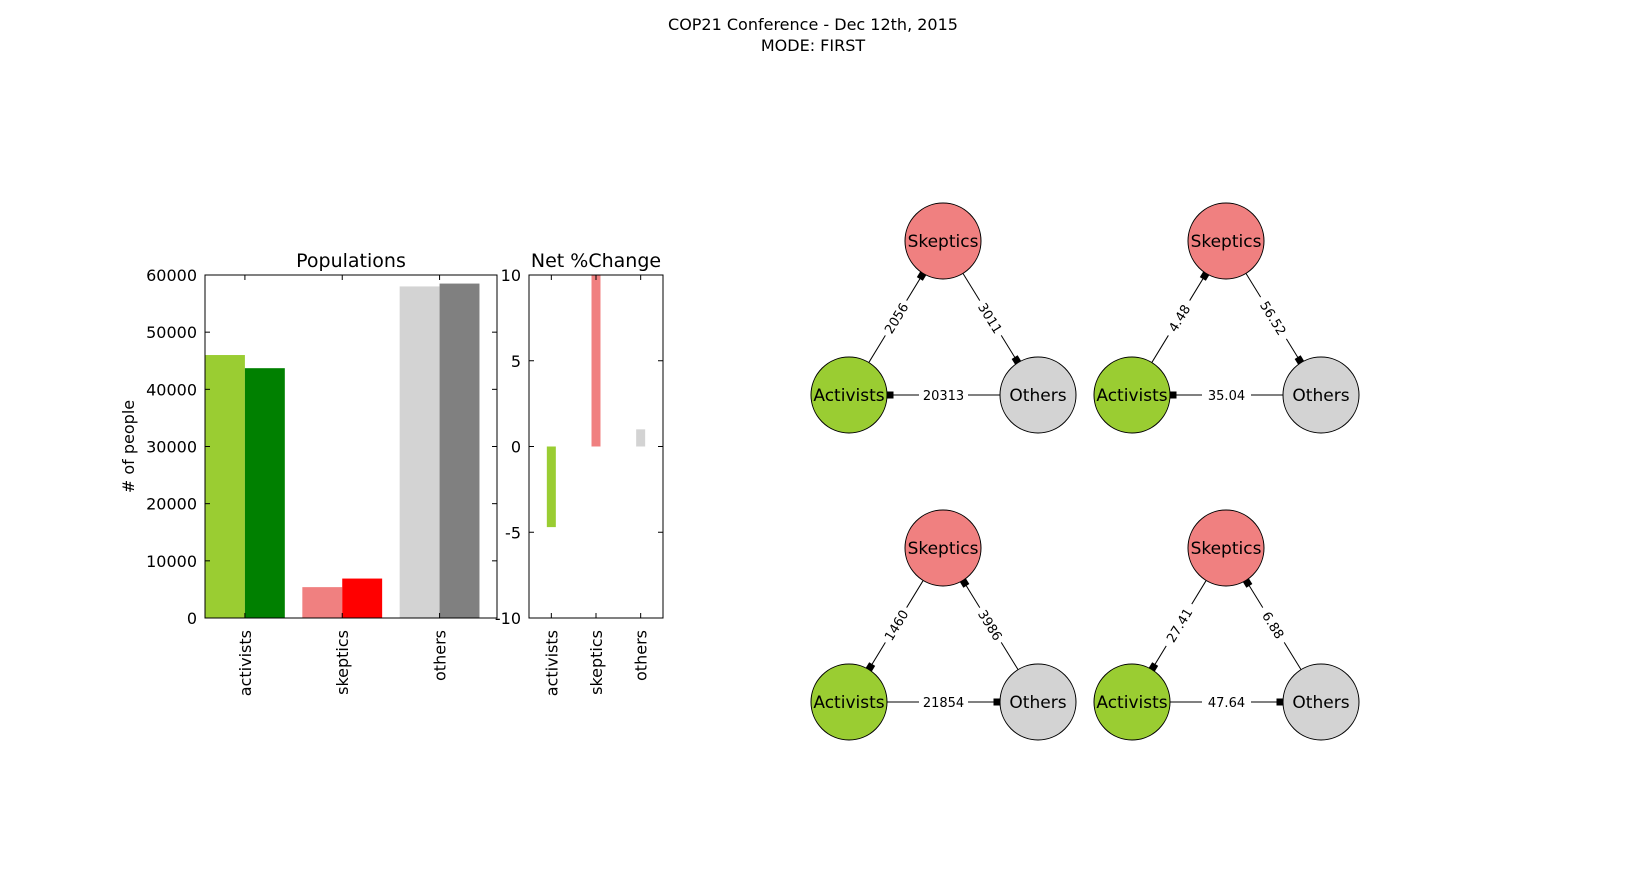 The height and width of the screenshot is (887, 1626). I want to click on edge-label: 21854, so click(943, 703).